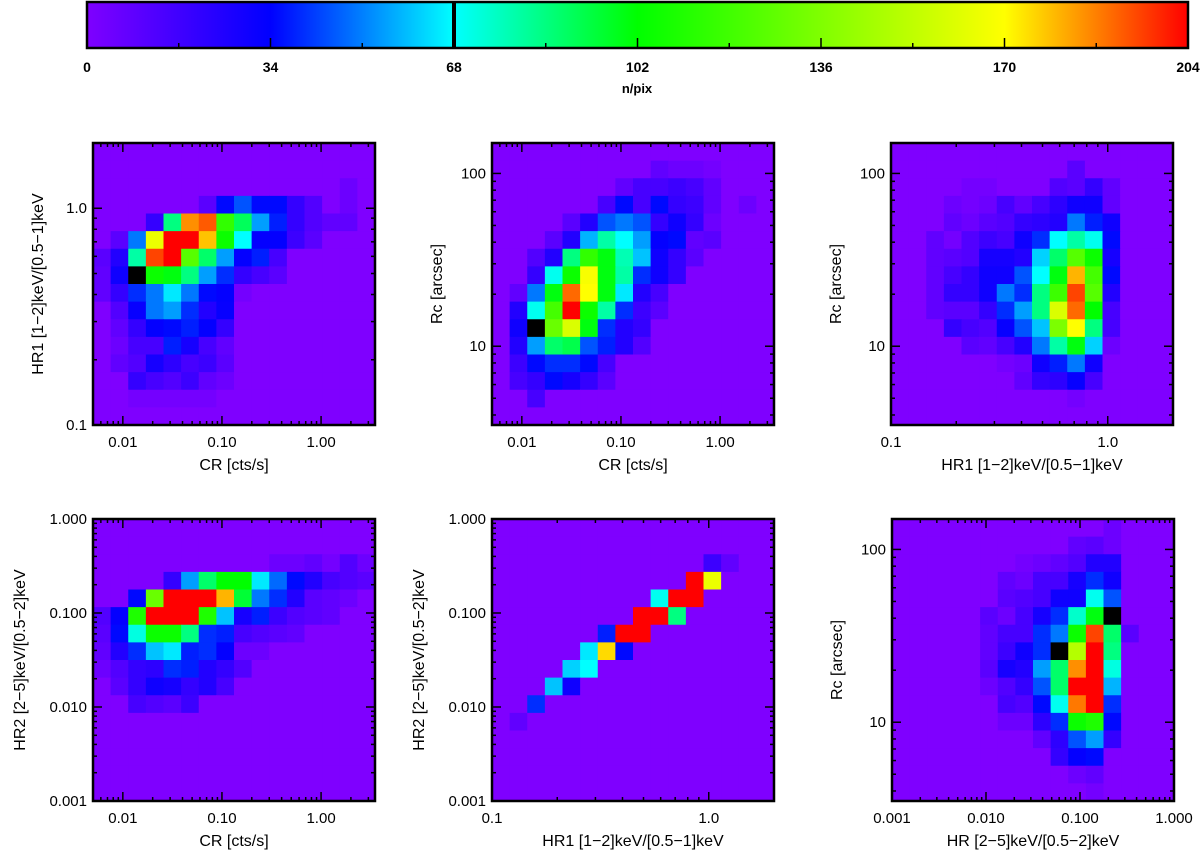  What do you see at coordinates (876, 346) in the screenshot?
I see `y-tick-label: 10` at bounding box center [876, 346].